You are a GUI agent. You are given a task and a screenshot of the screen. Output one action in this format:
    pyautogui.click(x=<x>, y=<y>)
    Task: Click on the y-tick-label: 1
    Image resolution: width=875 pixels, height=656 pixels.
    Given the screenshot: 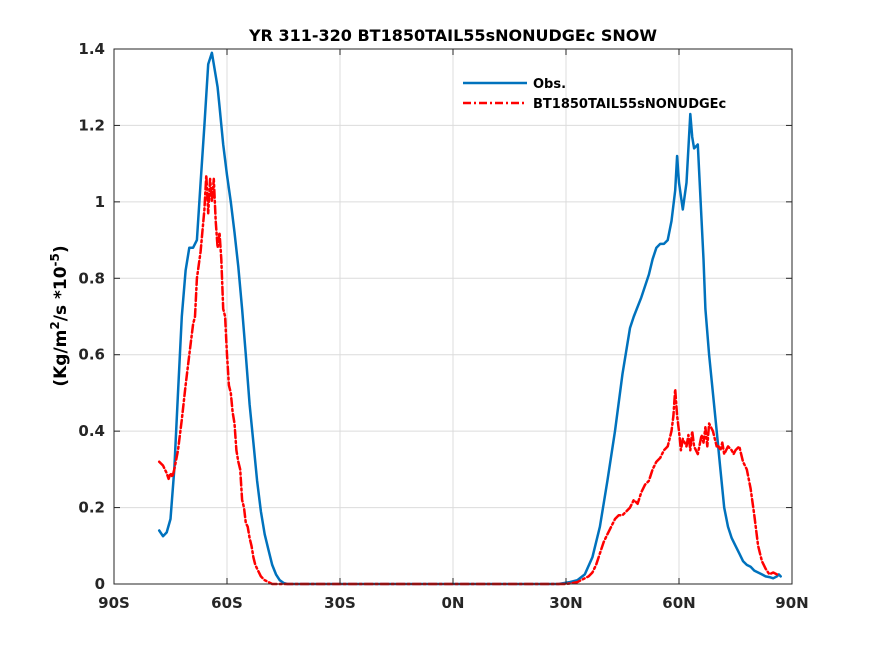 What is the action you would take?
    pyautogui.click(x=100, y=202)
    